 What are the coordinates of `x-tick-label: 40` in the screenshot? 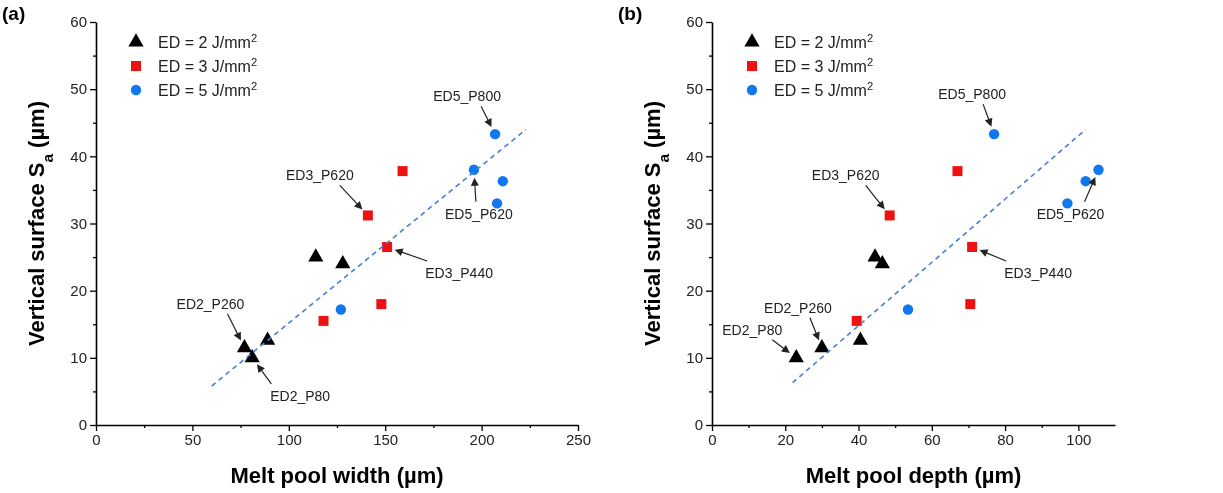 It's located at (859, 439).